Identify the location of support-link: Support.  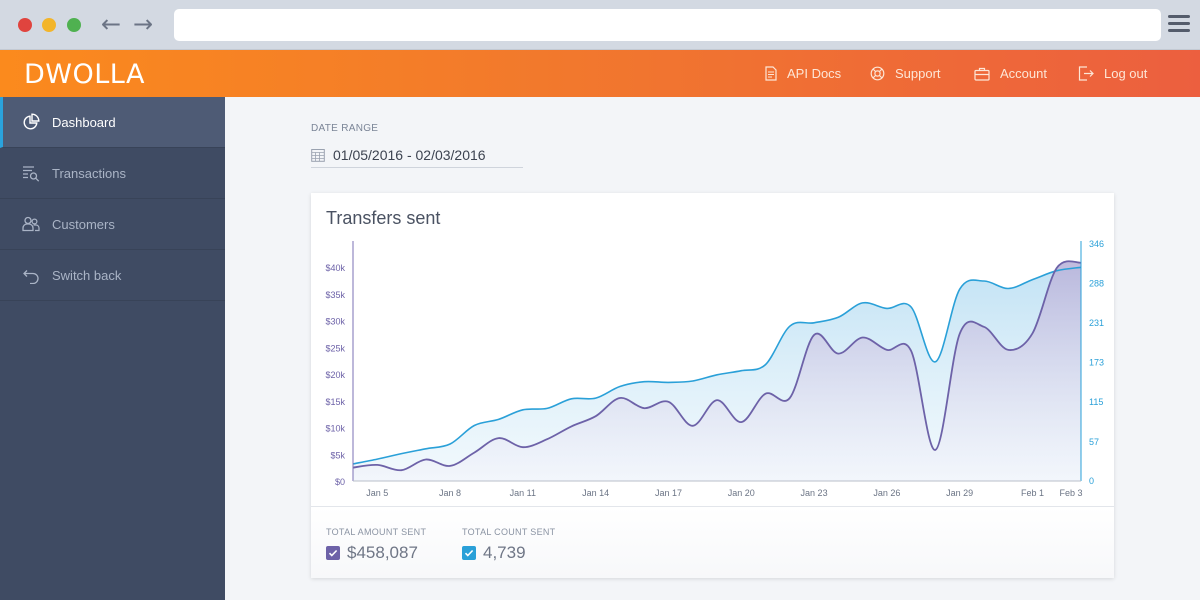
(905, 73).